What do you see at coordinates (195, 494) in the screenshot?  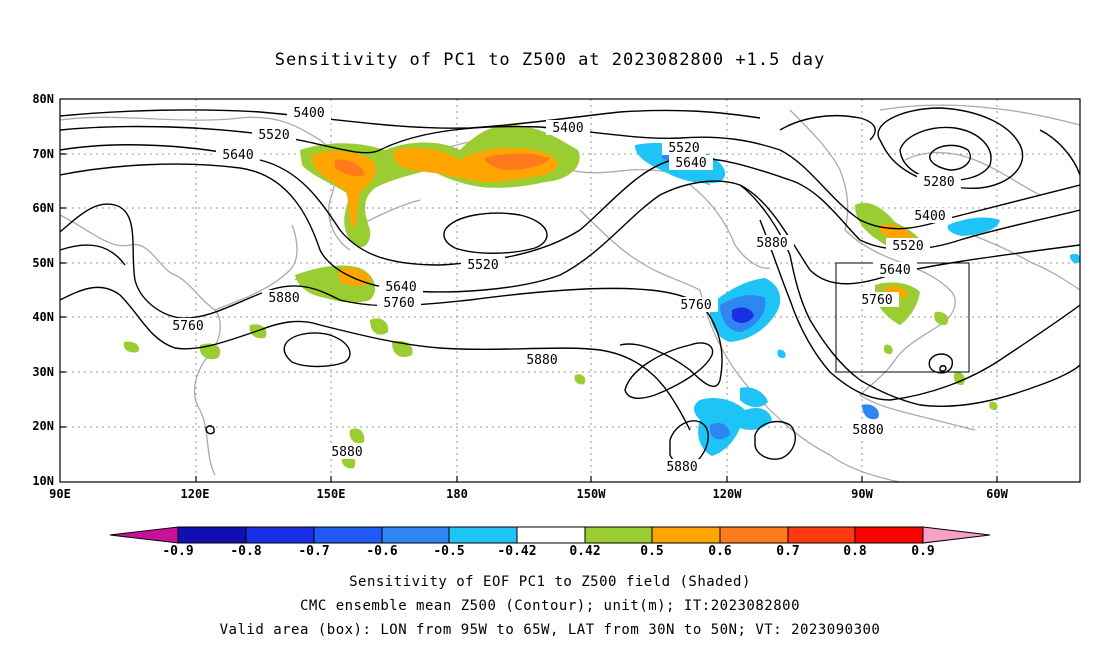 I see `lon-label: 120E` at bounding box center [195, 494].